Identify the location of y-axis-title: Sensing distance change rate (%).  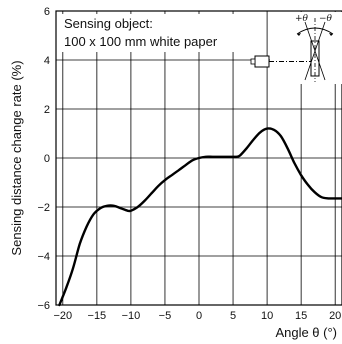
(16, 157).